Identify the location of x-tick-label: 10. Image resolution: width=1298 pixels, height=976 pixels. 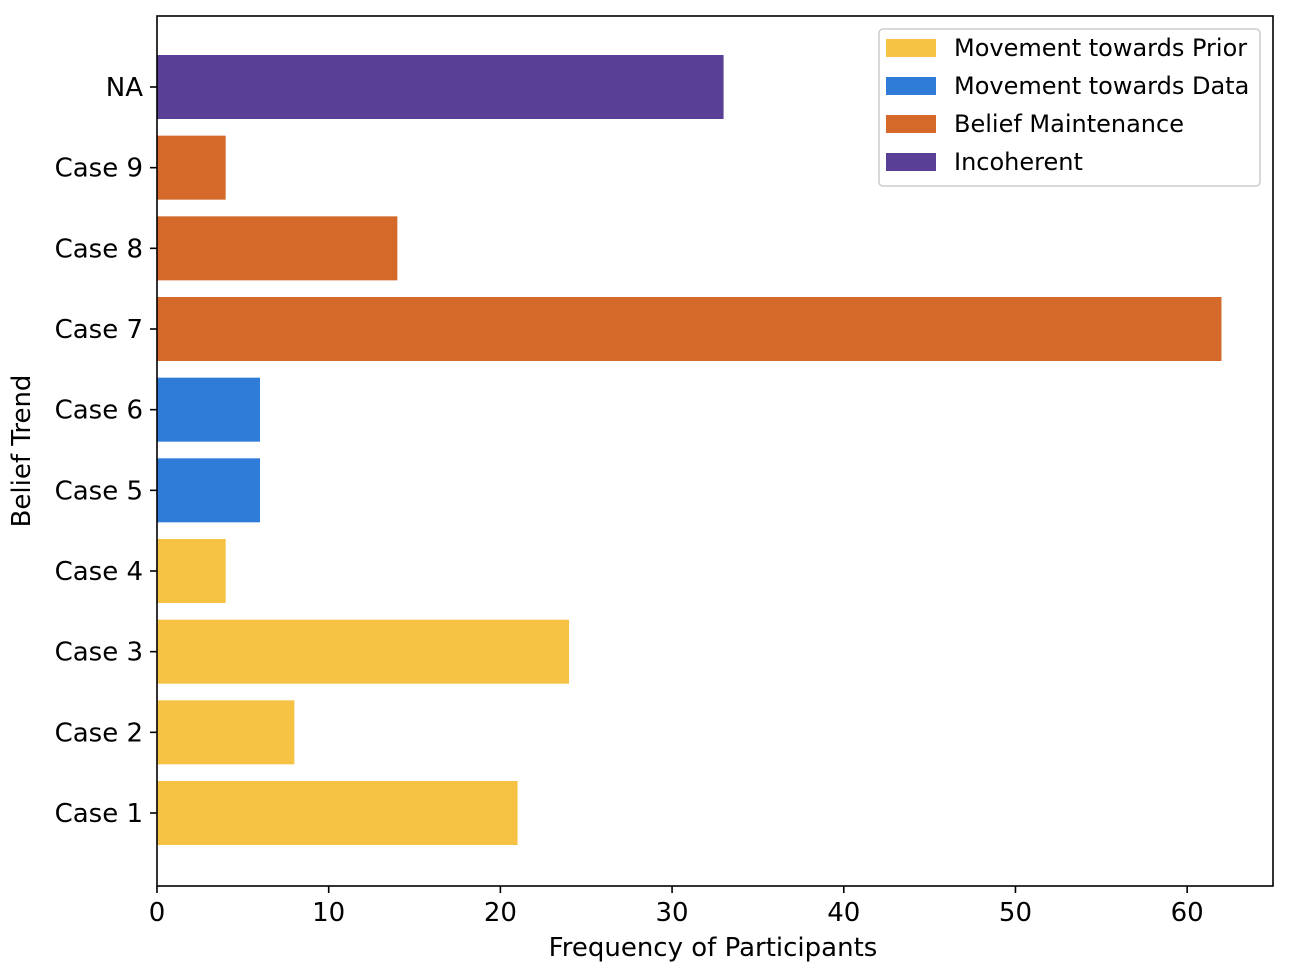
(328, 913).